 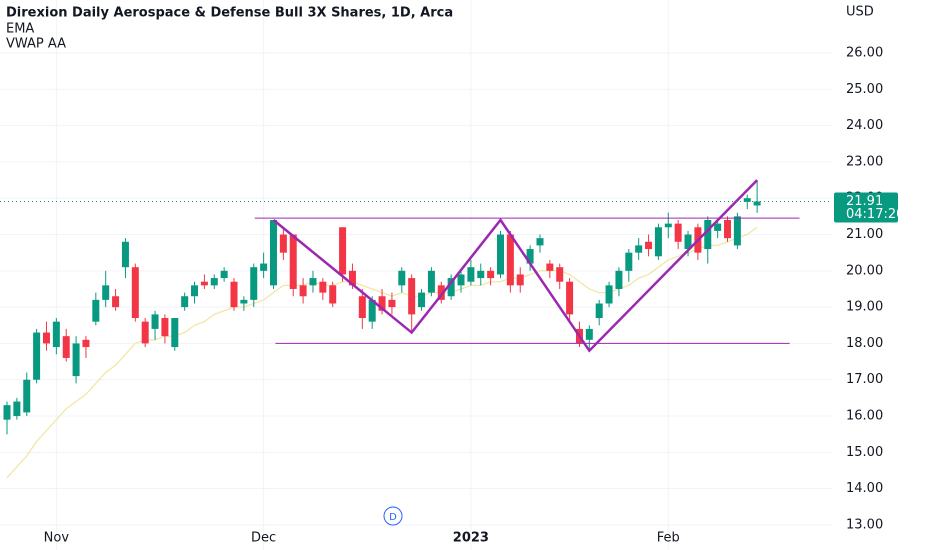 I want to click on y-tick-label: 18.00, so click(x=864, y=343).